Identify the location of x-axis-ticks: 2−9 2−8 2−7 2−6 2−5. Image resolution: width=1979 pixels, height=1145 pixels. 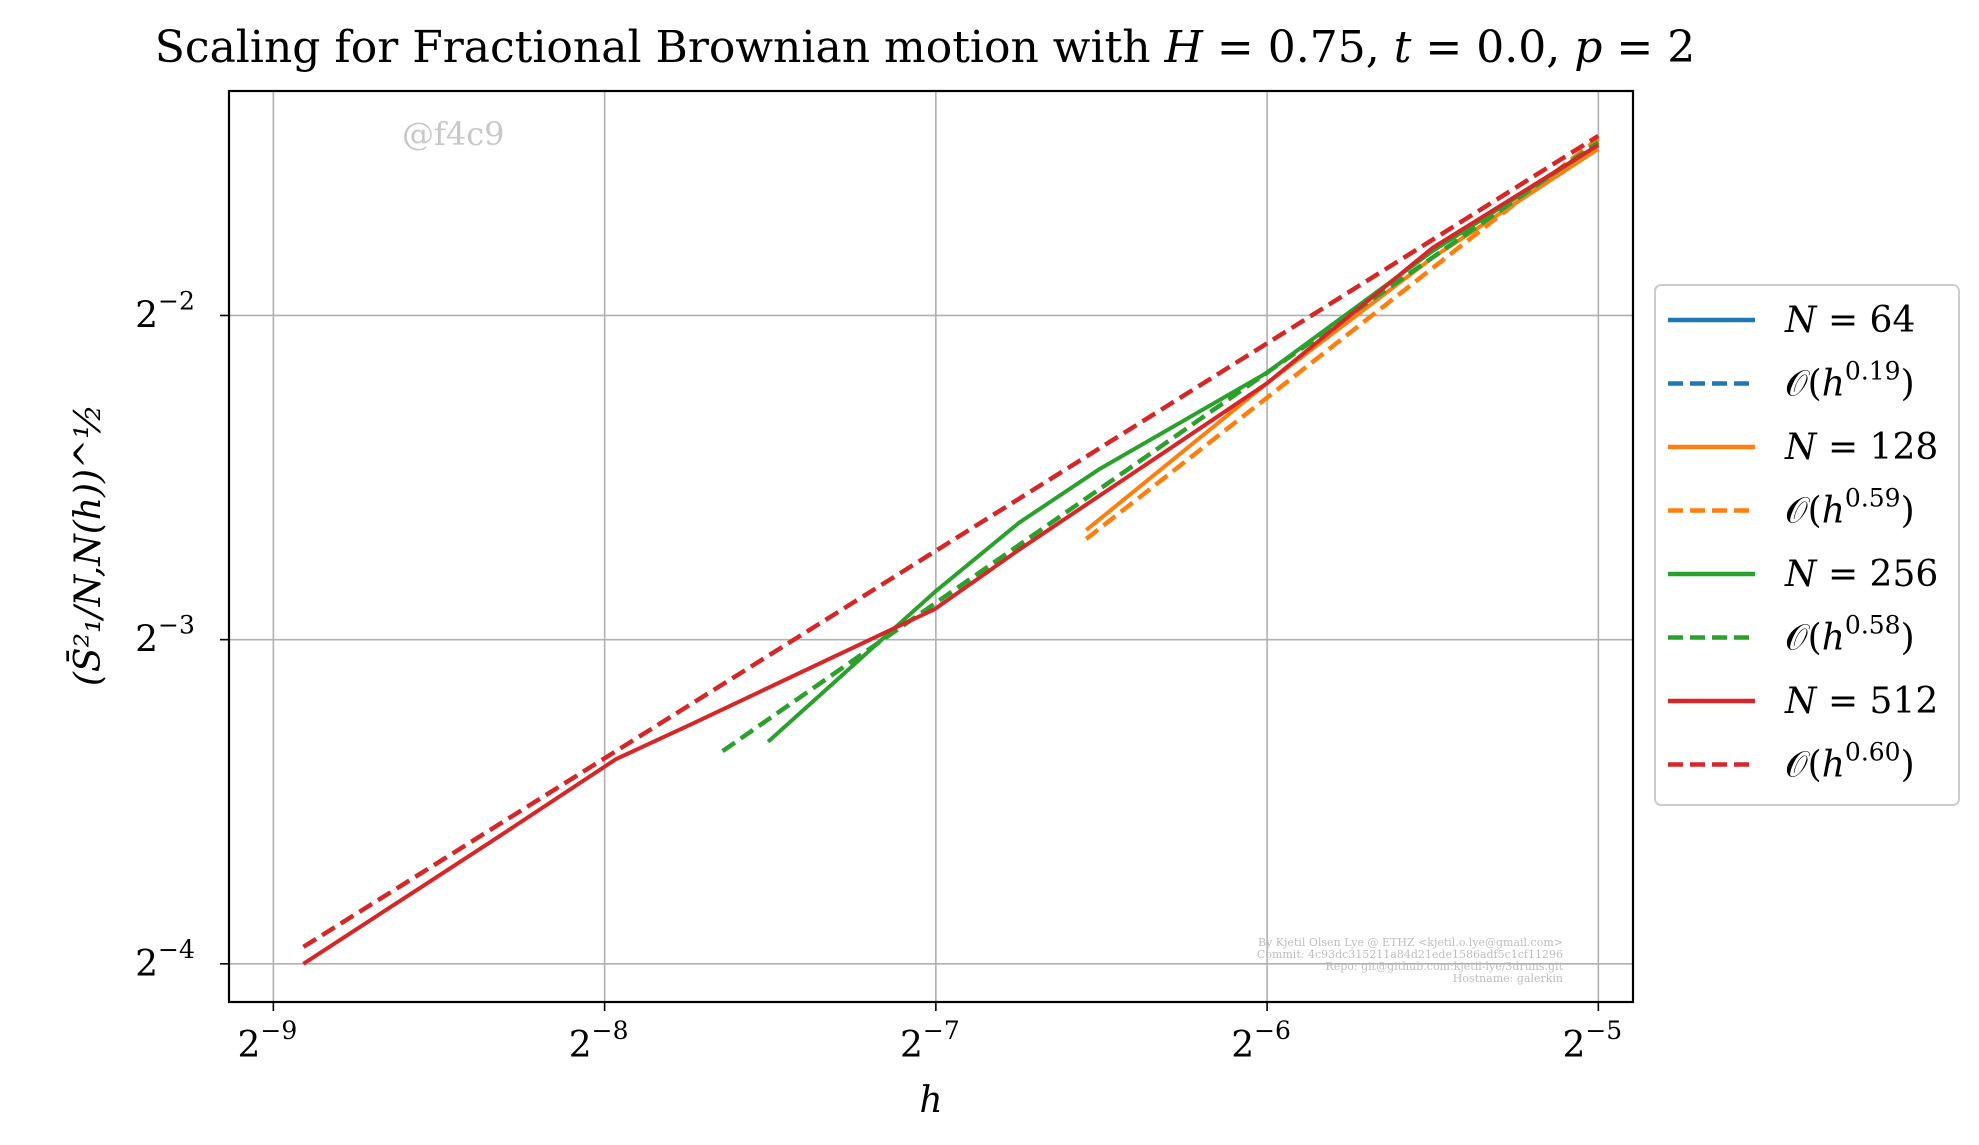
(929, 1034).